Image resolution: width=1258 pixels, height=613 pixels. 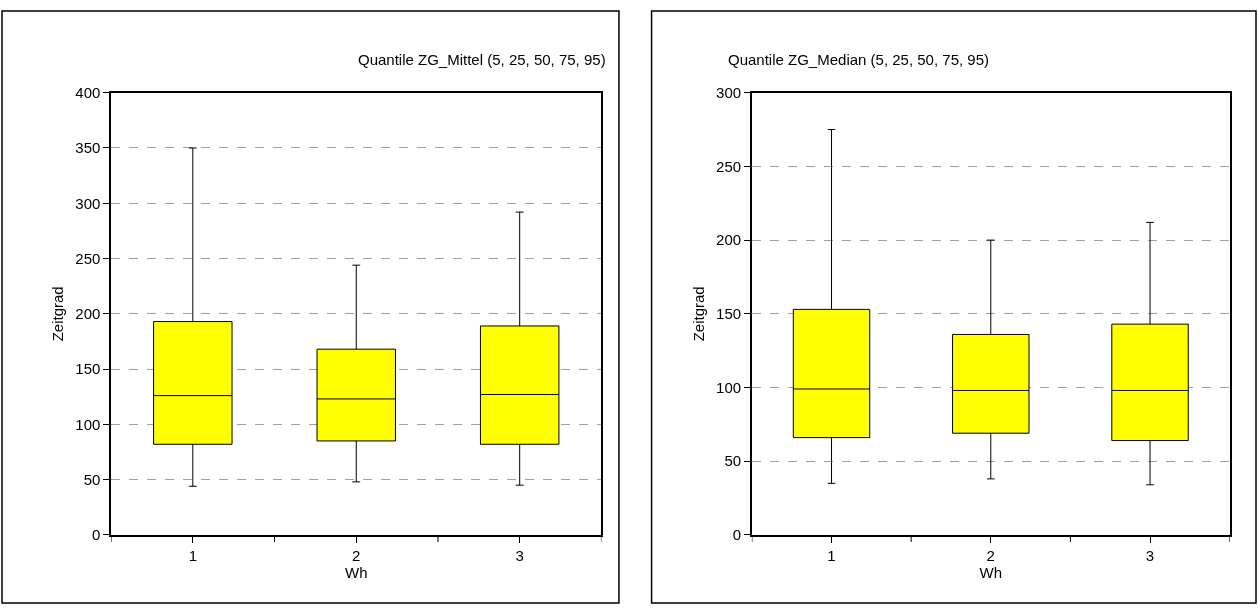 I want to click on chart-title: Quantile ZG_Mittel (5, 25, 50, 75, 95), so click(x=482, y=59).